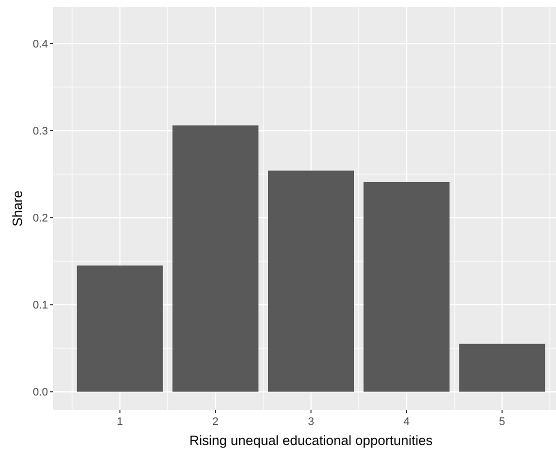  I want to click on y-tick-label: 0.1, so click(40, 306).